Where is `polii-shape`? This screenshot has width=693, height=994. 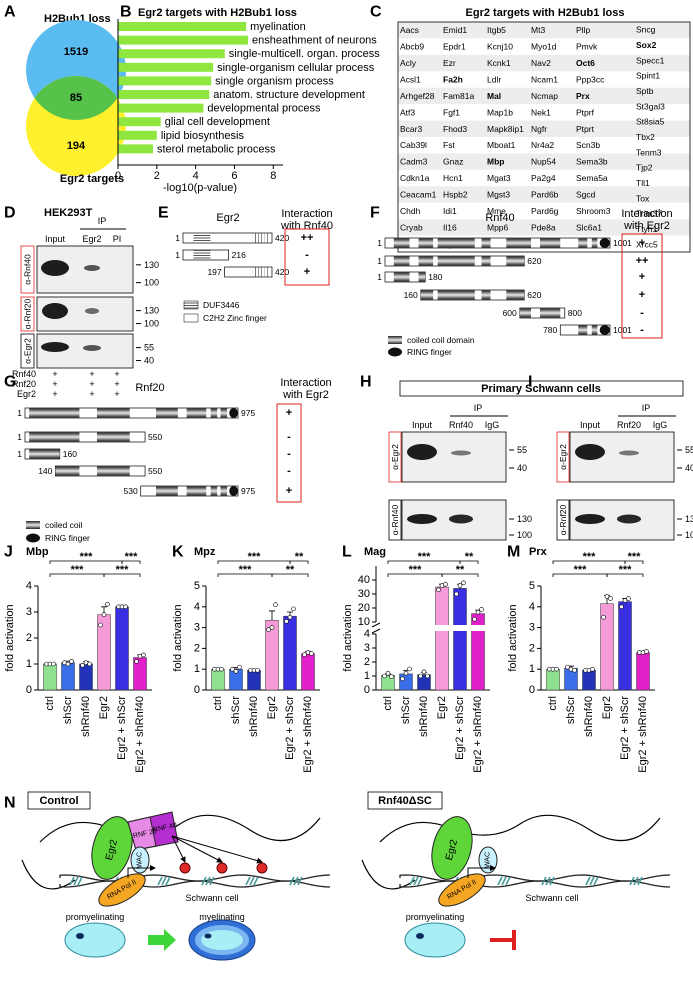 polii-shape is located at coordinates (122, 890).